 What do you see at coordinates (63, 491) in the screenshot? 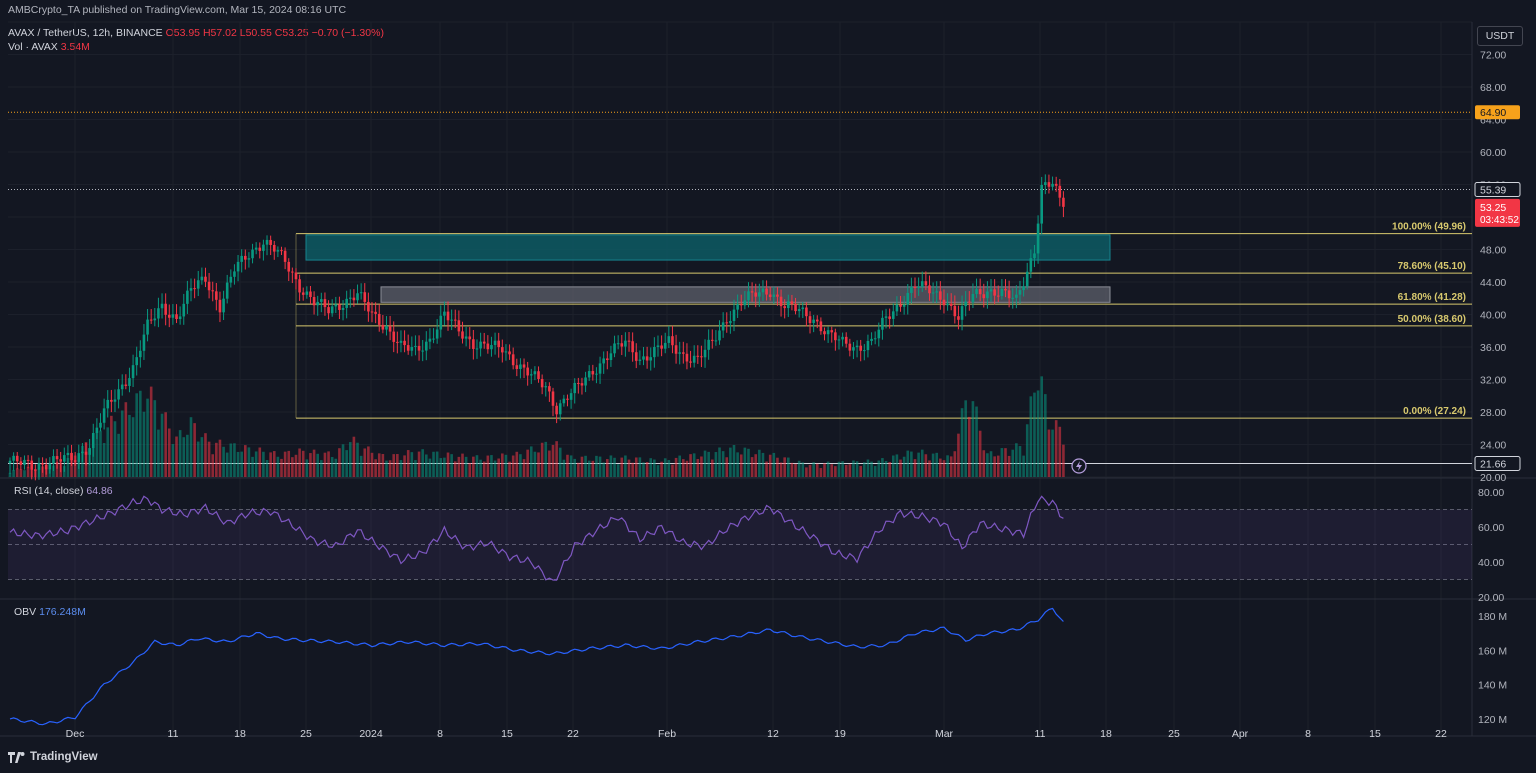
I see `rsi-legend: RSI (14, close) 64.86` at bounding box center [63, 491].